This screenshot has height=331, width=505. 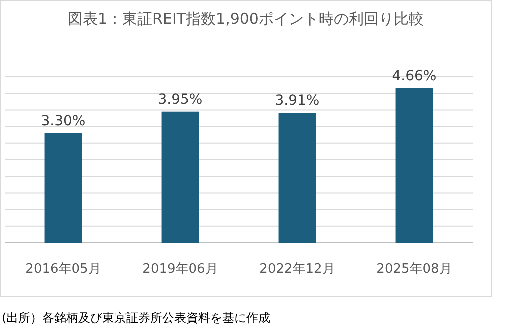 What do you see at coordinates (297, 101) in the screenshot?
I see `data-label: 3.91%` at bounding box center [297, 101].